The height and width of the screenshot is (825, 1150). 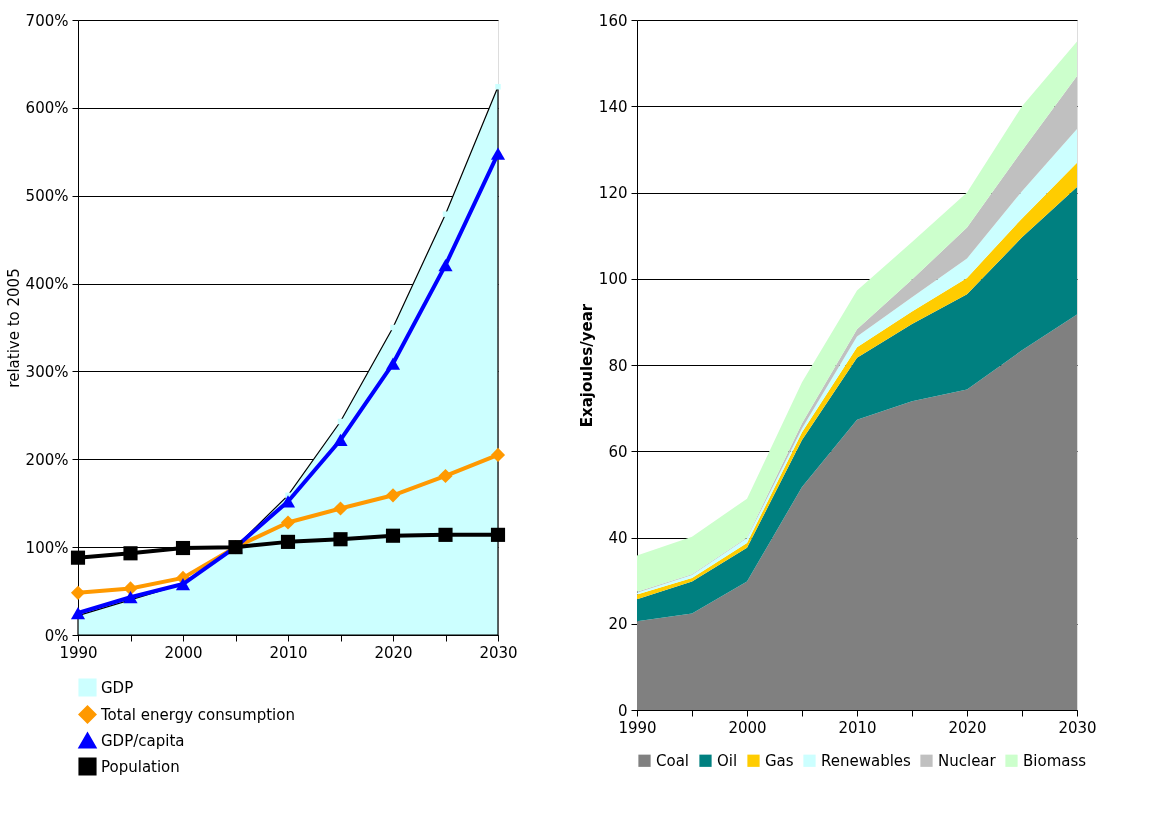 I want to click on y-tick-label: 200%, so click(x=47, y=459).